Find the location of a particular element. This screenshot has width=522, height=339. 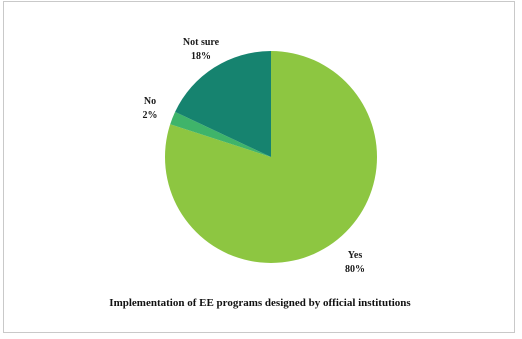

slice-label-not-sure: Not sure 18% is located at coordinates (201, 49).